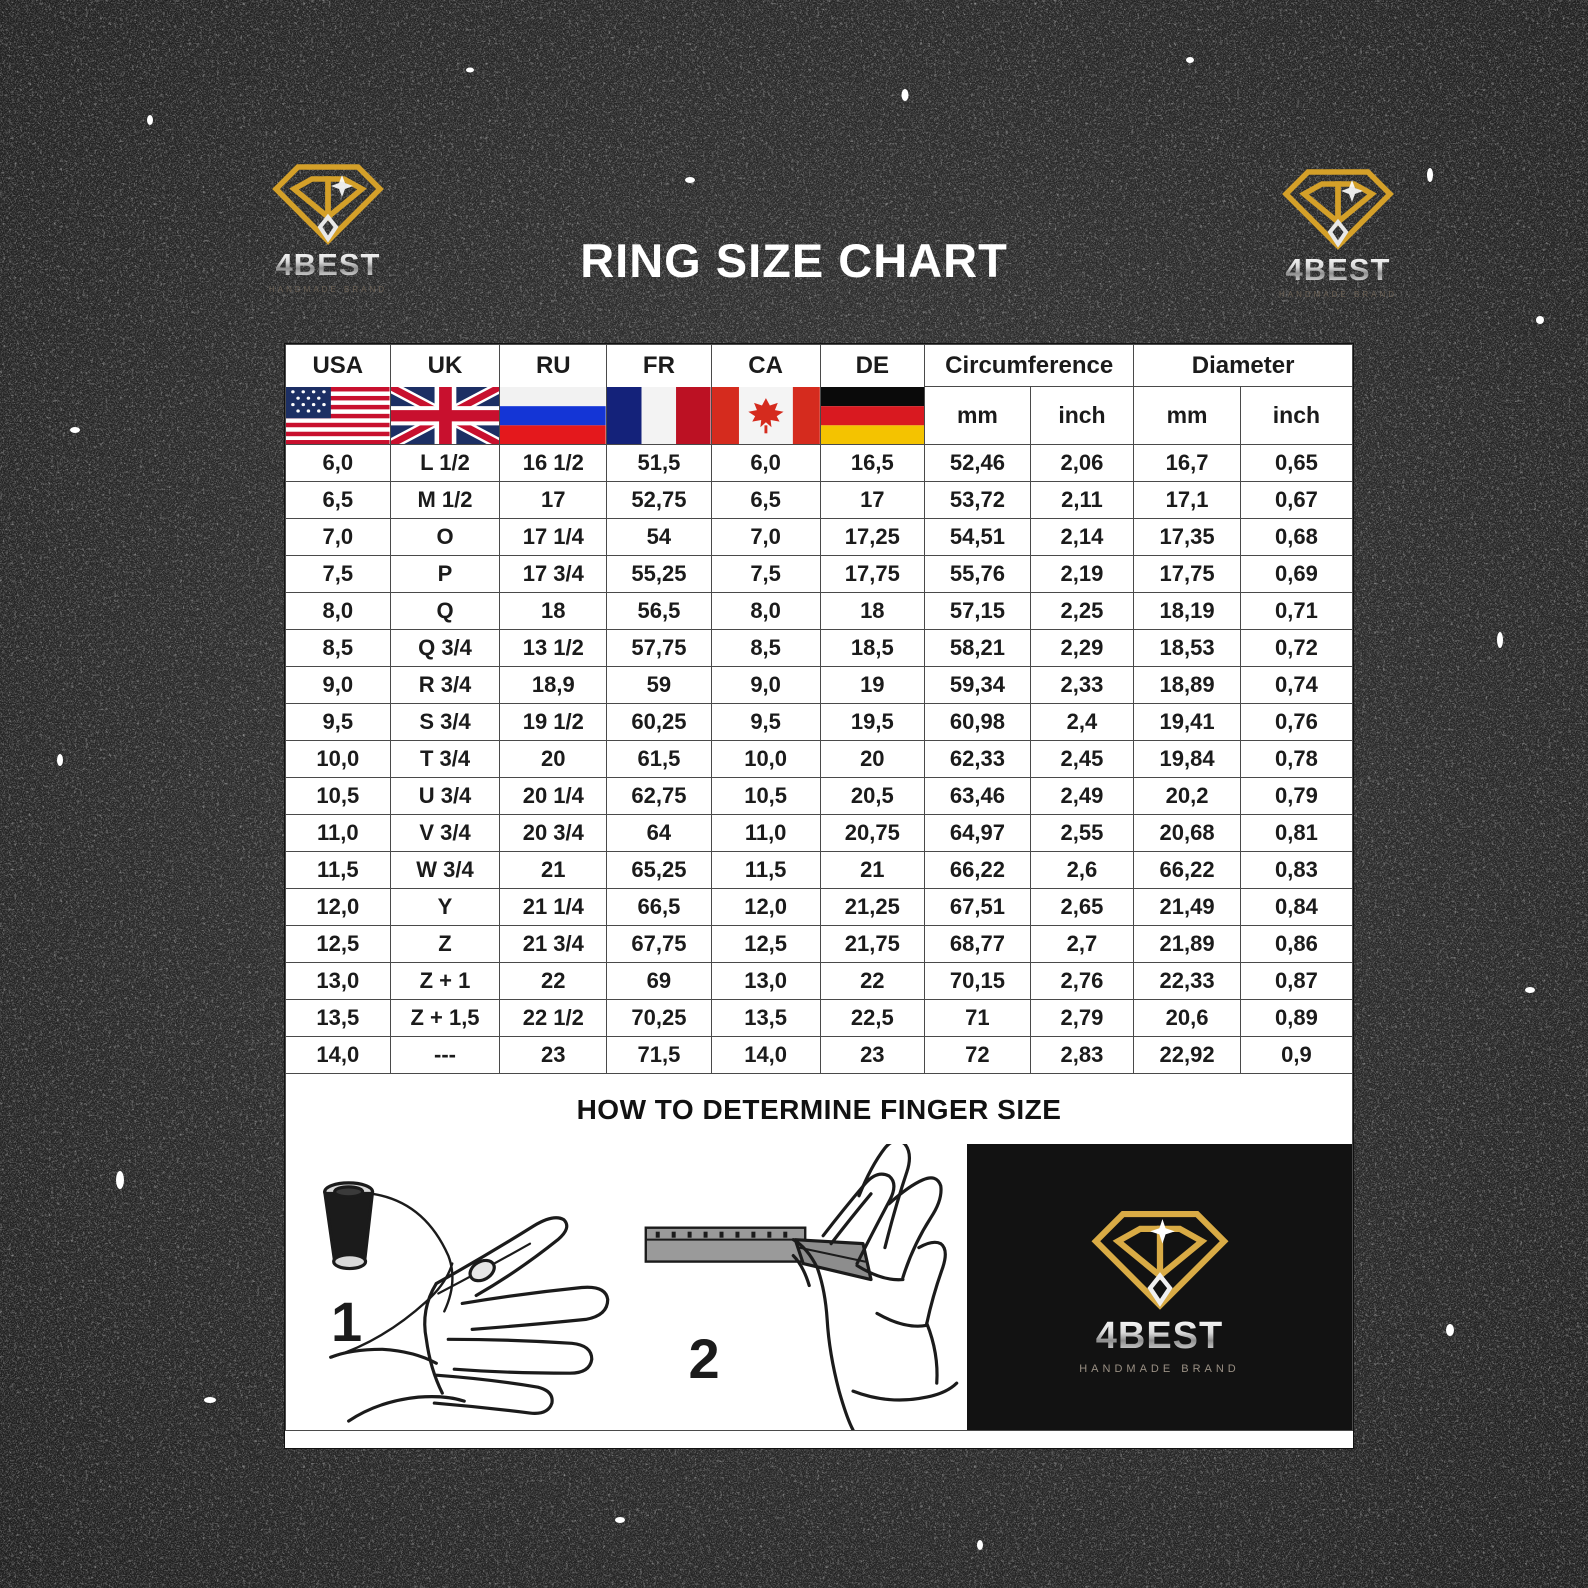  Describe the element at coordinates (338, 611) in the screenshot. I see `cell-usa: 8,0` at that location.